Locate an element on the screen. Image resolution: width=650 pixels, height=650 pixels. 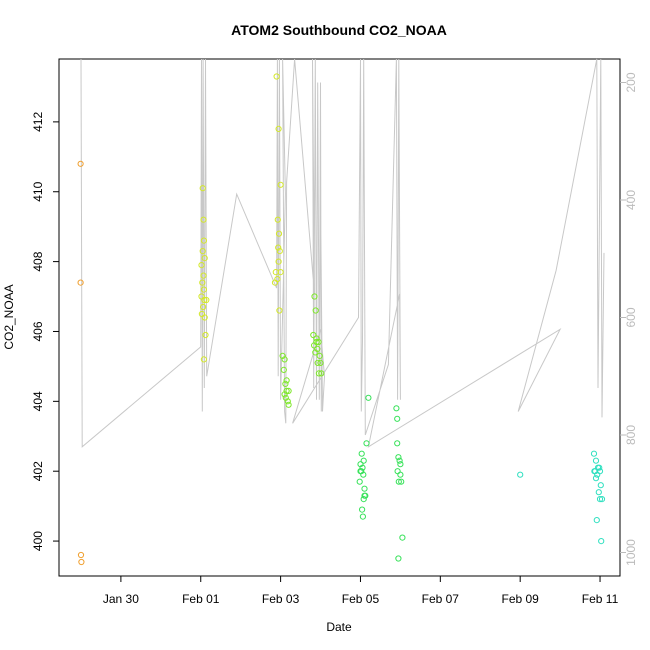
y-axis-label: CO2_NOAA is located at coordinates (9, 316).